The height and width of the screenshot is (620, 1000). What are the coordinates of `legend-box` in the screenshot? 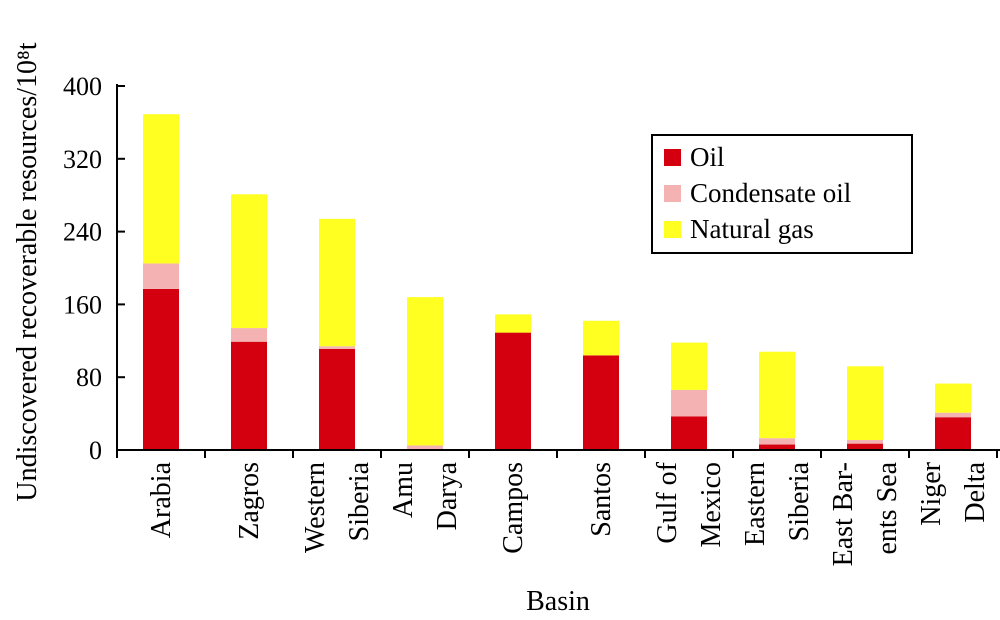 It's located at (782, 194).